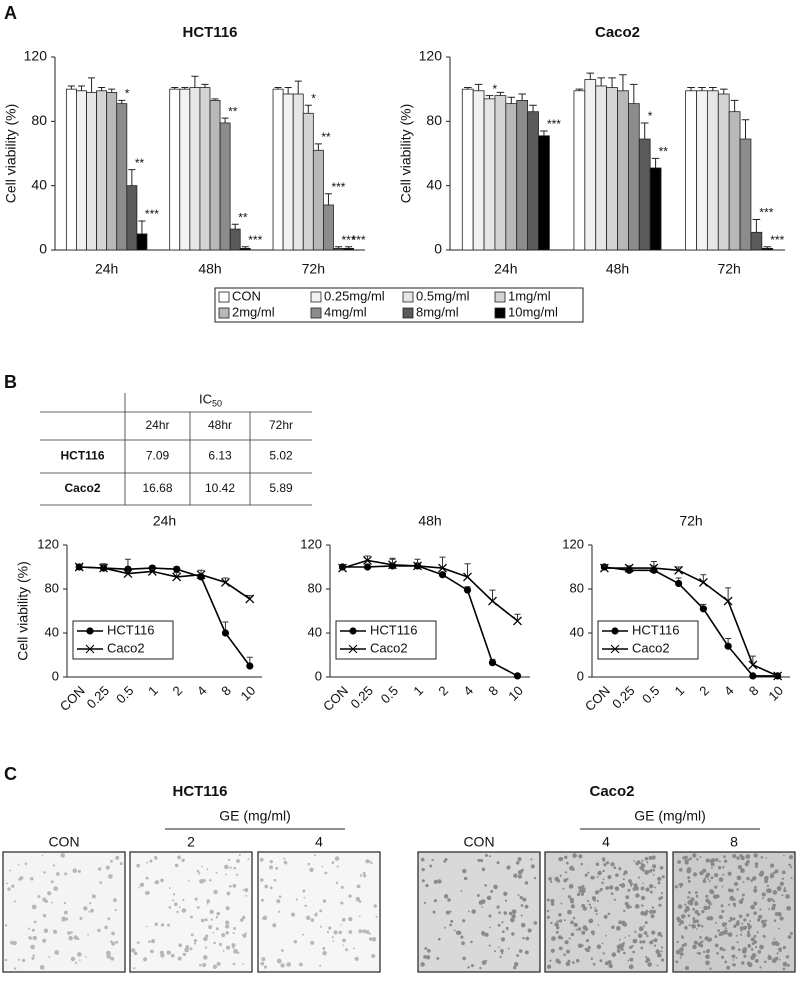  What do you see at coordinates (577, 631) in the screenshot?
I see `y-tick-label: 40` at bounding box center [577, 631].